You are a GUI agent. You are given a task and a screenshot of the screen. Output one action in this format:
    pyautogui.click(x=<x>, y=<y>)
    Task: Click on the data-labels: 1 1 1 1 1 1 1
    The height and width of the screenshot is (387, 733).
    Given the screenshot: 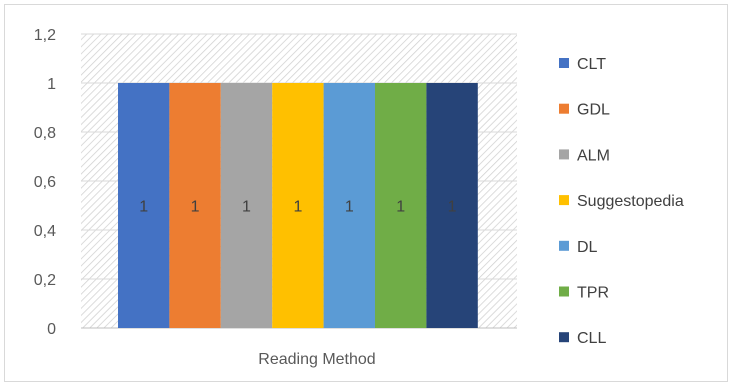 What is the action you would take?
    pyautogui.click(x=297, y=207)
    